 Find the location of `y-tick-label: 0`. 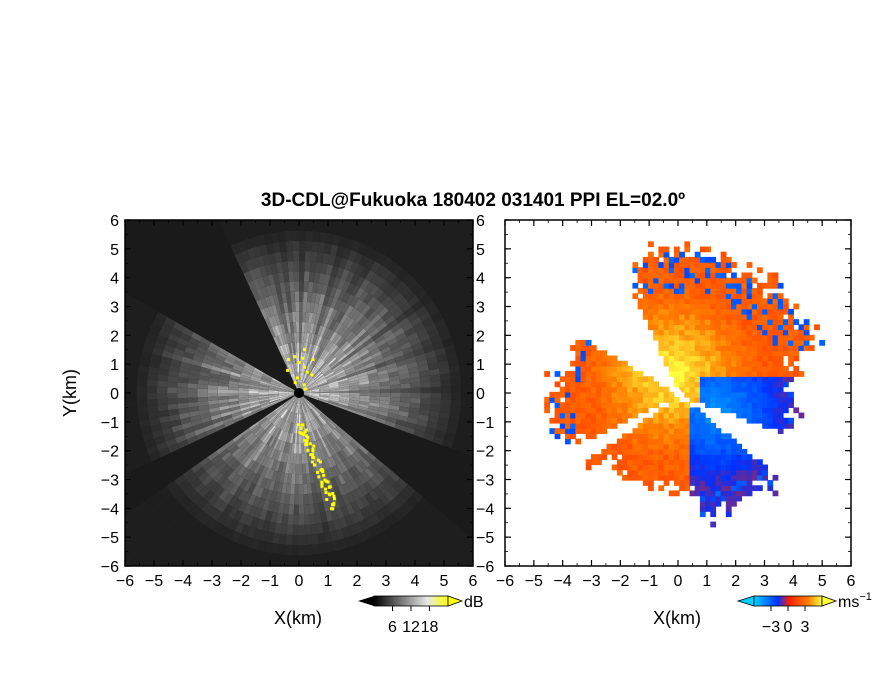

y-tick-label: 0 is located at coordinates (114, 394).